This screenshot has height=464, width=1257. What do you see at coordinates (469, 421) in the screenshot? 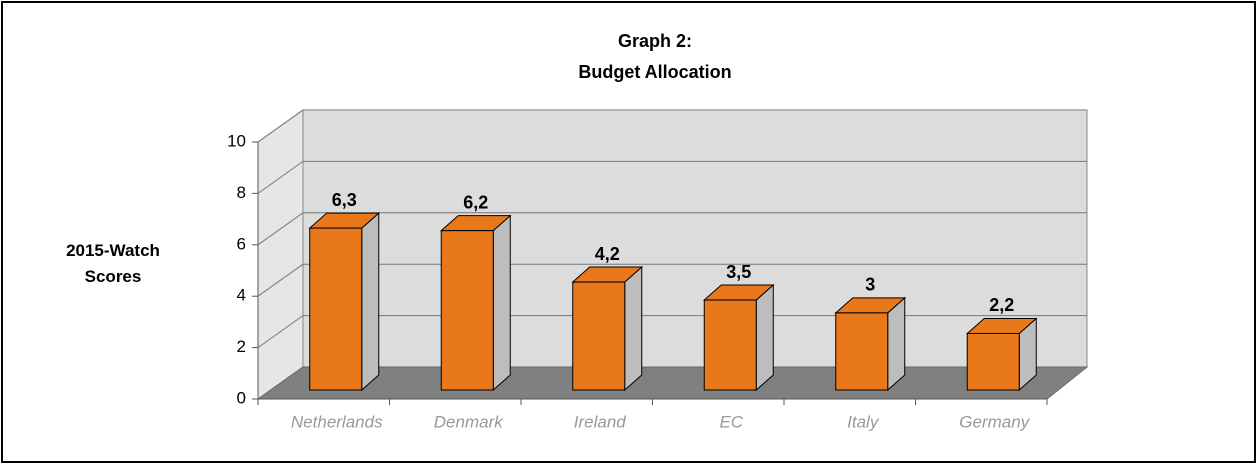
I see `x-tick-label: Denmark` at bounding box center [469, 421].